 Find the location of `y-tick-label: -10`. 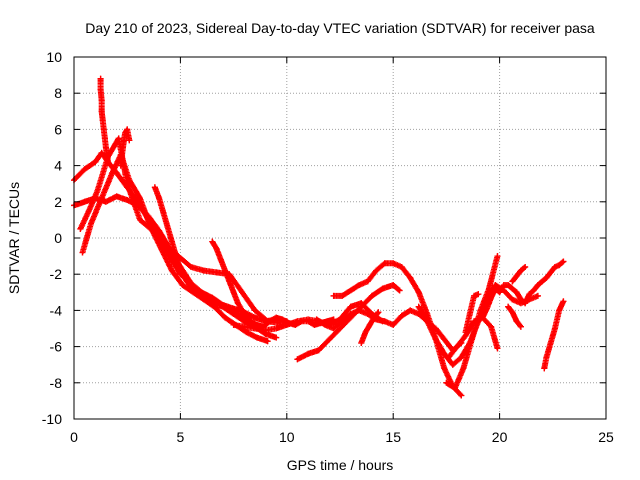

y-tick-label: -10 is located at coordinates (52, 419).